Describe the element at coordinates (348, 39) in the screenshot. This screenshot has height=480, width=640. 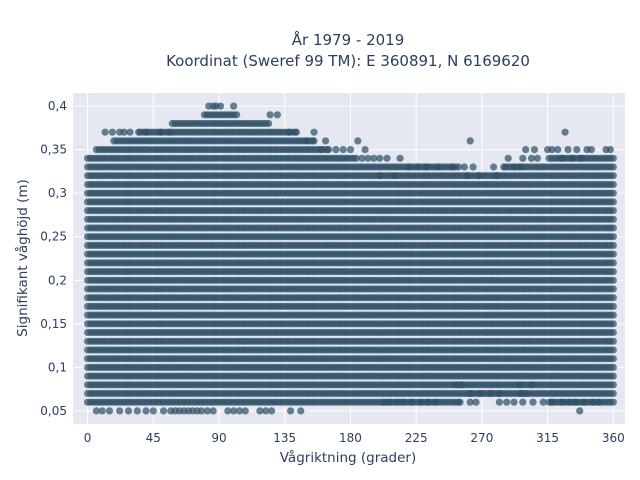
I see `chart-title-line-1: År 1979 - 2019` at that location.